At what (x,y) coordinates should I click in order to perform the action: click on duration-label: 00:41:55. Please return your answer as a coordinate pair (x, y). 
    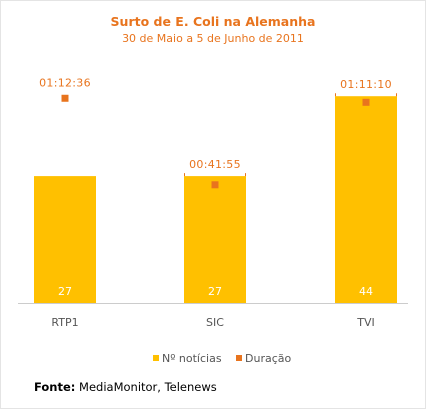
    Looking at the image, I should click on (215, 164).